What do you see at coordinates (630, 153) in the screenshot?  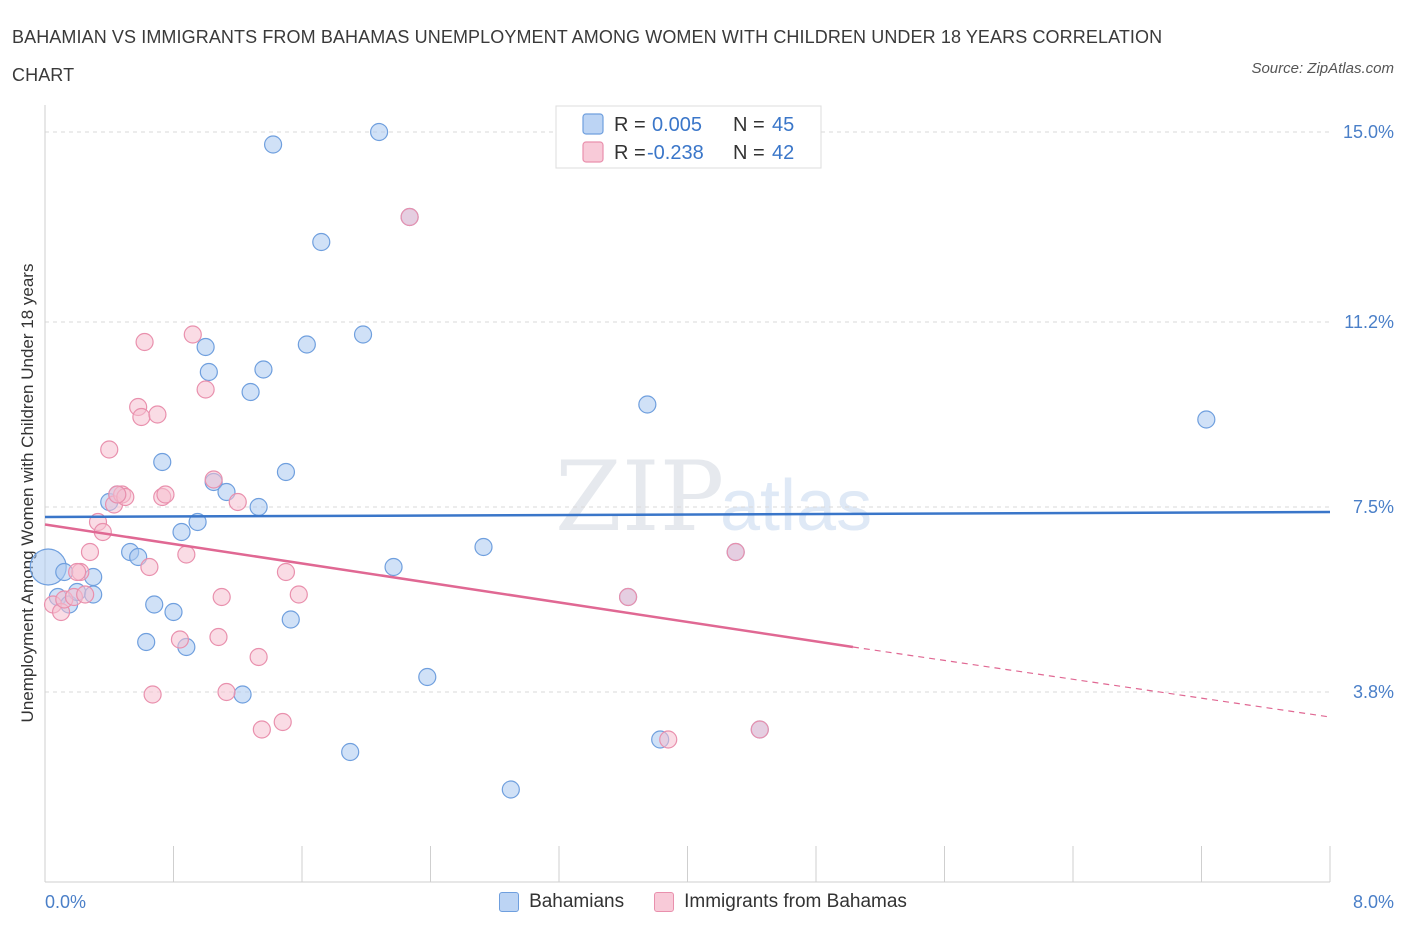 I see `legend-r-label-2: R =` at bounding box center [630, 153].